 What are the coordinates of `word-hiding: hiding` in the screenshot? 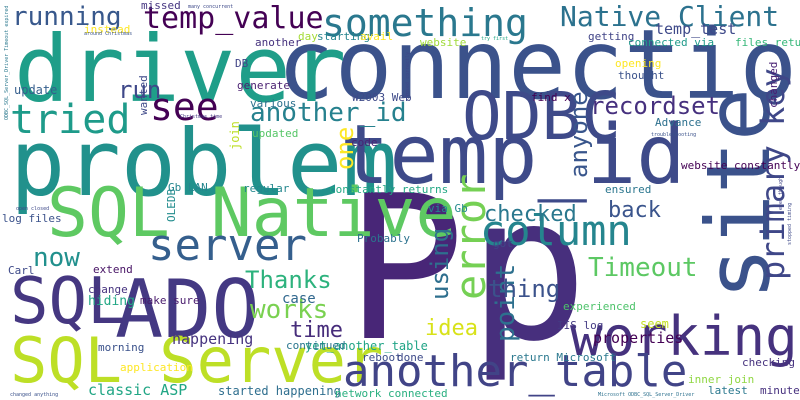 It's located at (111, 301).